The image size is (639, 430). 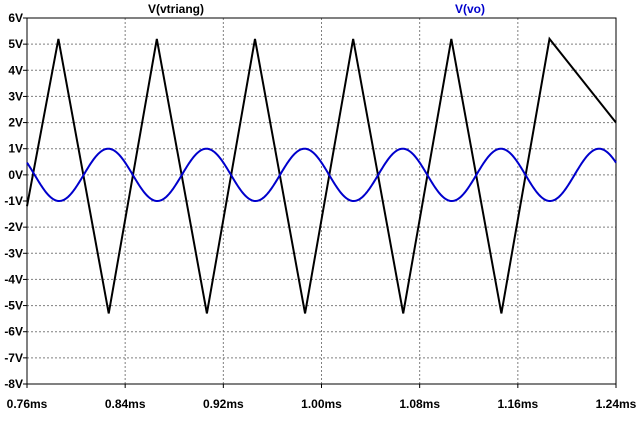 I want to click on legend-label-vtriang: V(vtriang), so click(x=176, y=9).